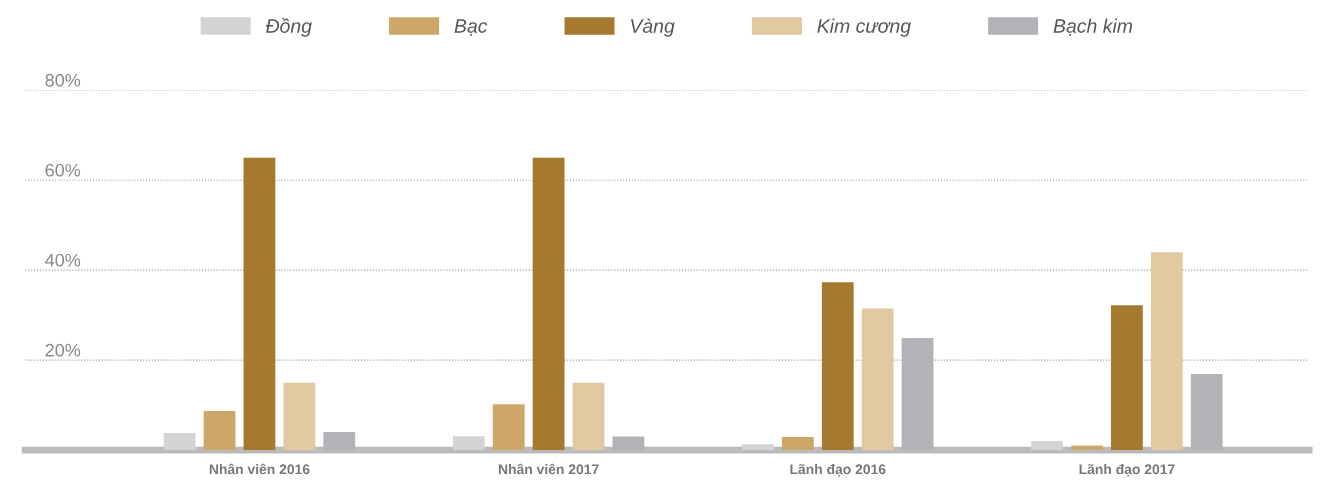  Describe the element at coordinates (838, 470) in the screenshot. I see `x-tick-label: Lãnh đạo 2016` at that location.